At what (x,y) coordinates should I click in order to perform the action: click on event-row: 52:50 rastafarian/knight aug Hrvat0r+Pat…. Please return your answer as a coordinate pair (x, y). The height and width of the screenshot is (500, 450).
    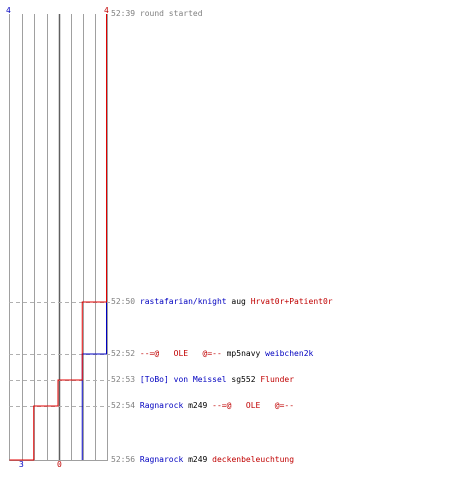
    Looking at the image, I should click on (222, 302).